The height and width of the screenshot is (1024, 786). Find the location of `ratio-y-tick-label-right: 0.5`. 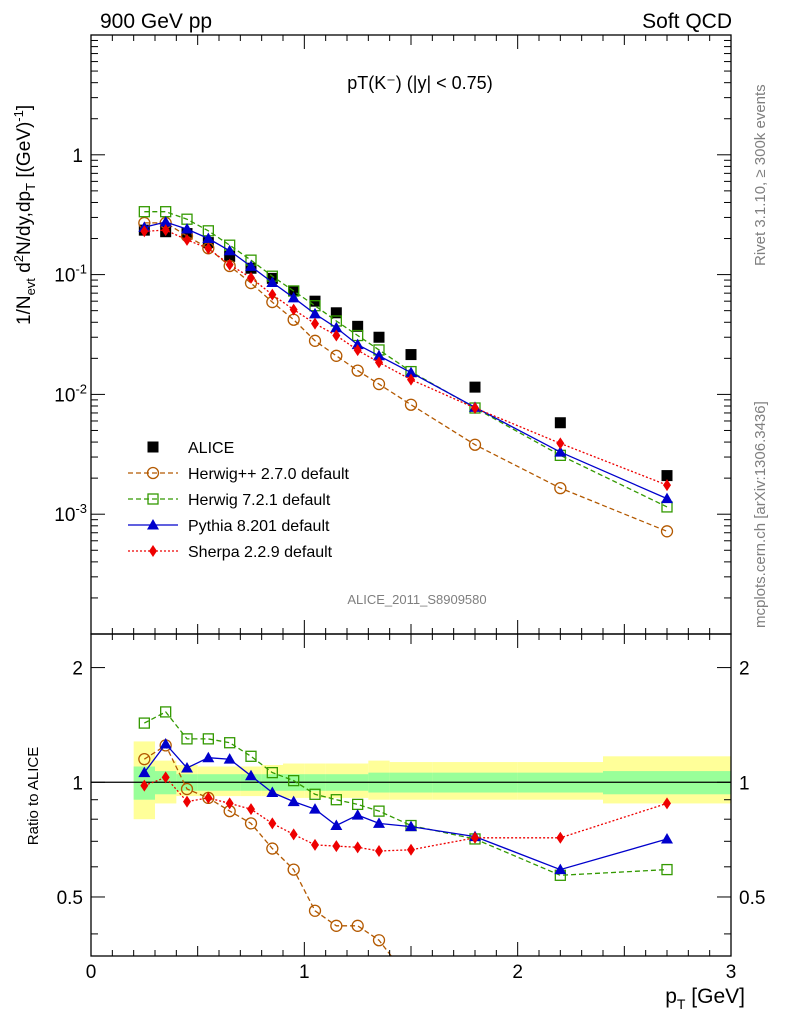

ratio-y-tick-label-right: 0.5 is located at coordinates (752, 898).